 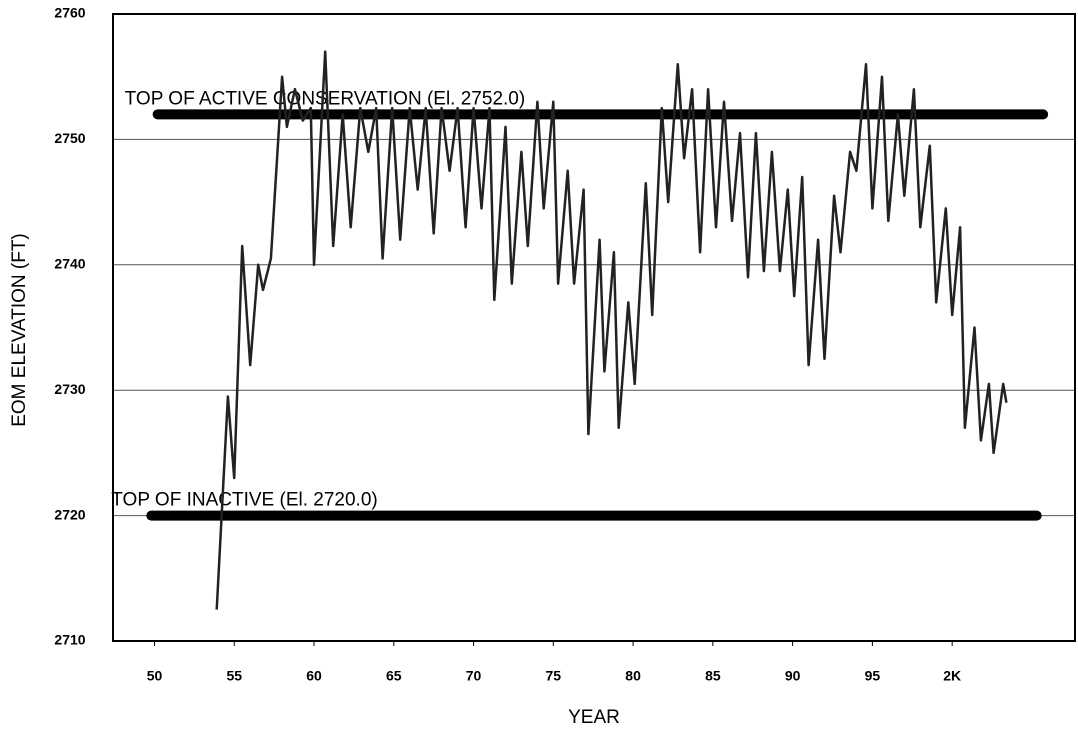 What do you see at coordinates (394, 676) in the screenshot?
I see `x-tick-label: 65` at bounding box center [394, 676].